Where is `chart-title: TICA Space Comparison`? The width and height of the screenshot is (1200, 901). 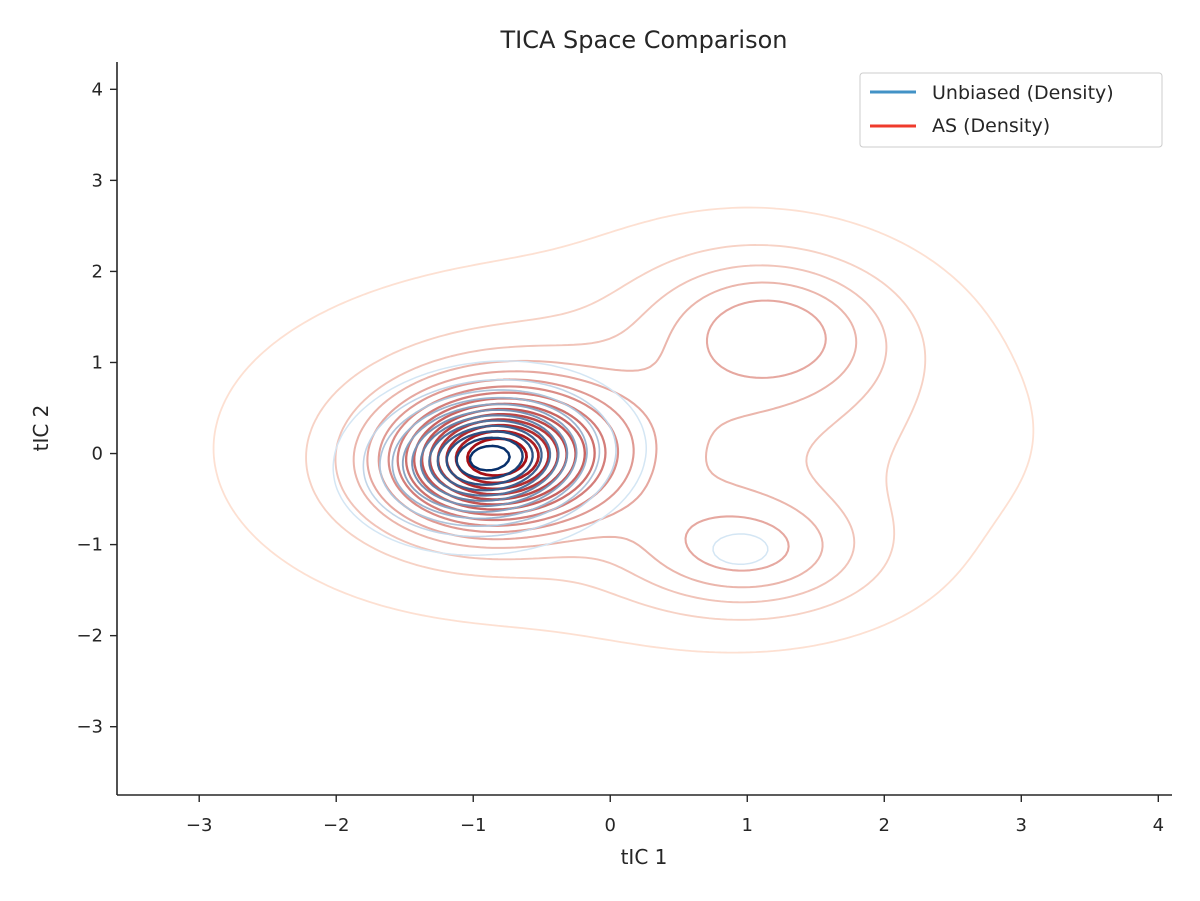
chart-title: TICA Space Comparison is located at coordinates (643, 40).